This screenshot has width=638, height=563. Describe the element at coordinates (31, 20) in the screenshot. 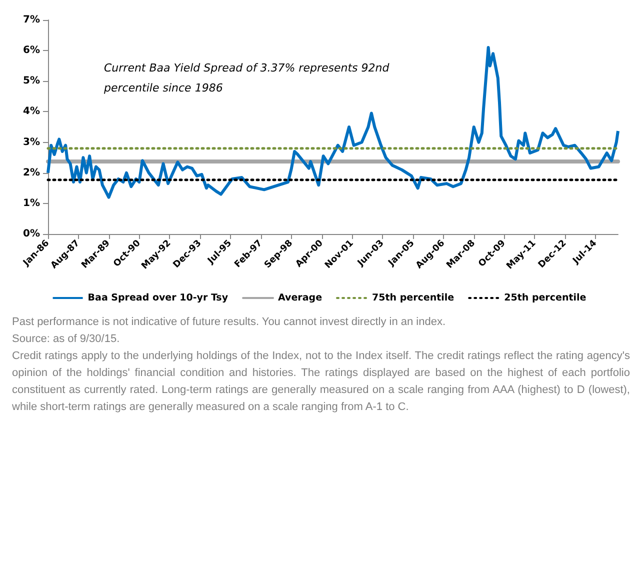

I see `y-tick-label: 7%` at that location.